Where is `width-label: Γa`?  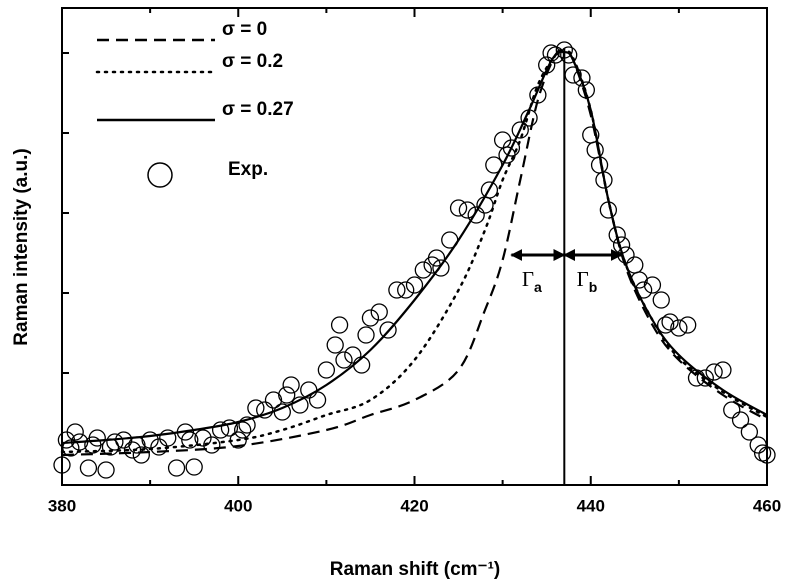 width-label: Γa is located at coordinates (532, 281).